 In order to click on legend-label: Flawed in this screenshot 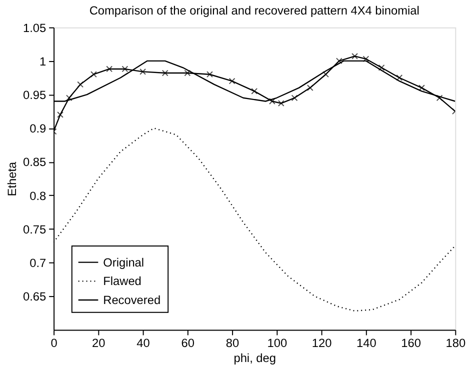, I will do `click(122, 281)`.